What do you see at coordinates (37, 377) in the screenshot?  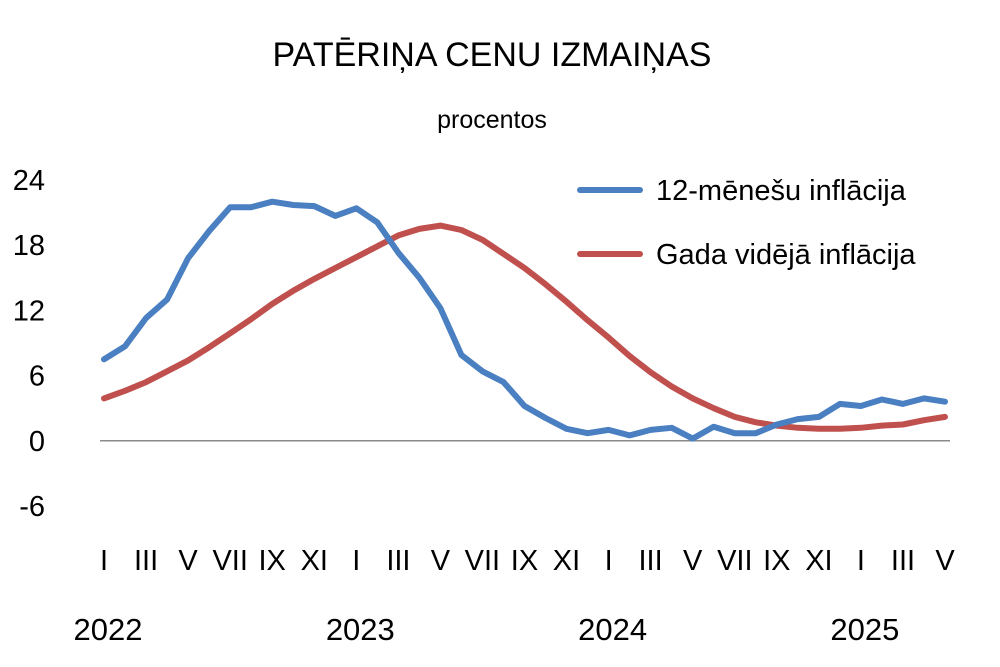 I see `y-tick-label: 6` at bounding box center [37, 377].